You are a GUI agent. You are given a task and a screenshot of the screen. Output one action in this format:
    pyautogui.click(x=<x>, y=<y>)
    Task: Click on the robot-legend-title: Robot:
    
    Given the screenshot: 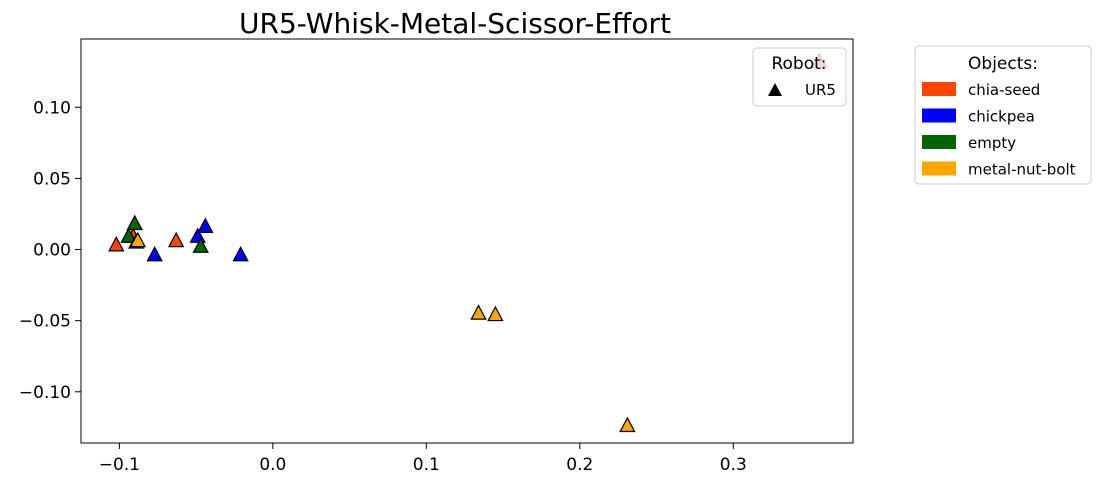 What is the action you would take?
    pyautogui.click(x=798, y=64)
    